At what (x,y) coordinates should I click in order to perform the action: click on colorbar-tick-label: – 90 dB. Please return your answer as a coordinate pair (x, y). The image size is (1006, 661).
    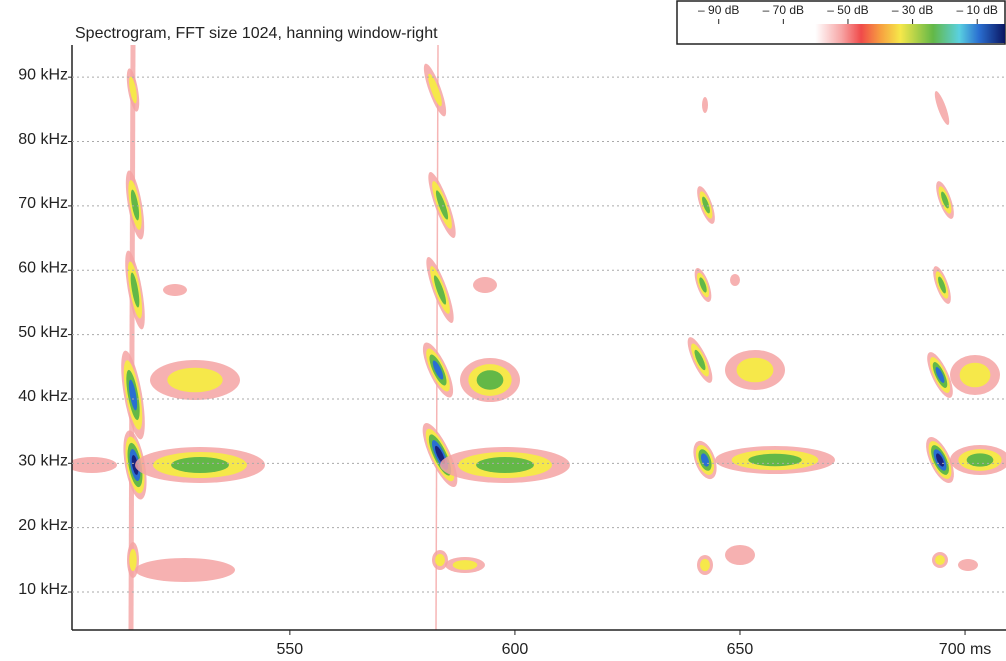
    Looking at the image, I should click on (718, 10).